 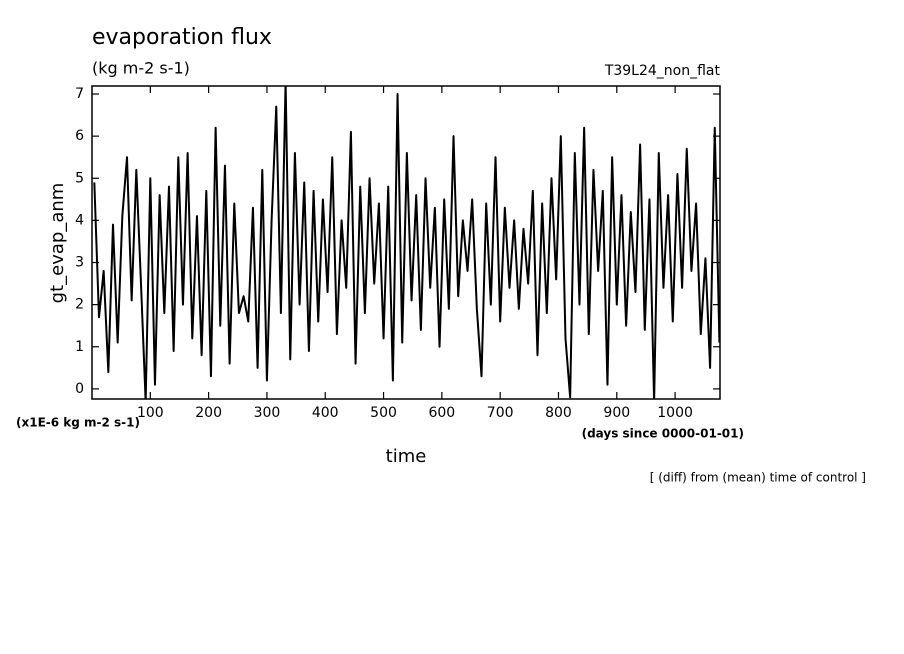 What do you see at coordinates (558, 413) in the screenshot?
I see `x-tick-label: 800` at bounding box center [558, 413].